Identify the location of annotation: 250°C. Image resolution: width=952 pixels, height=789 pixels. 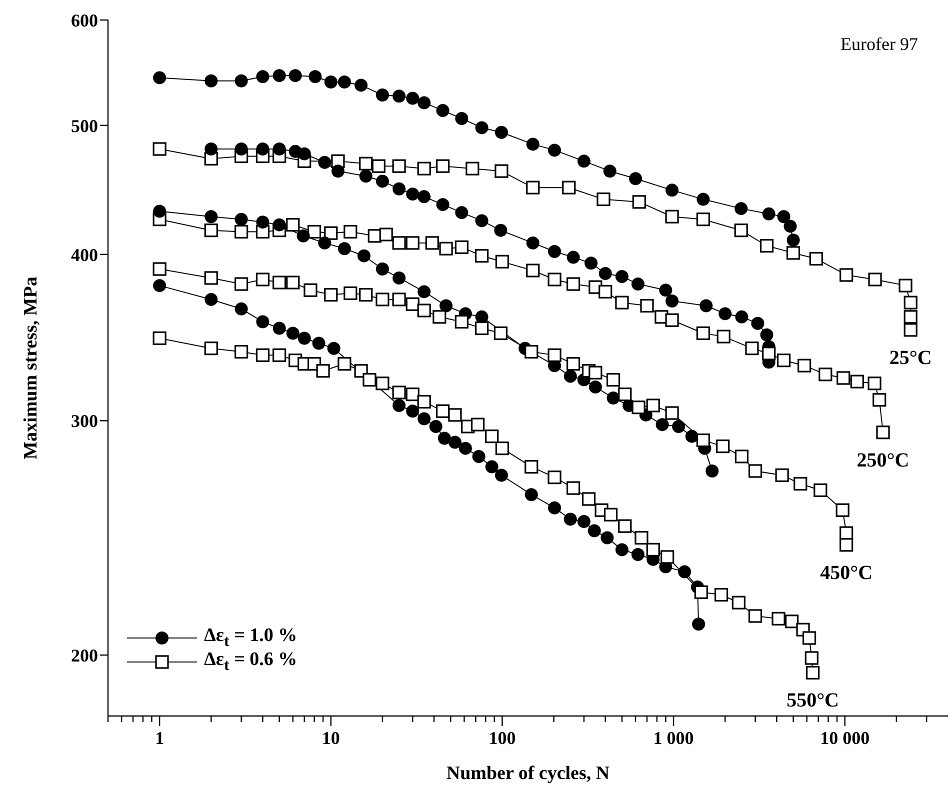
(883, 460).